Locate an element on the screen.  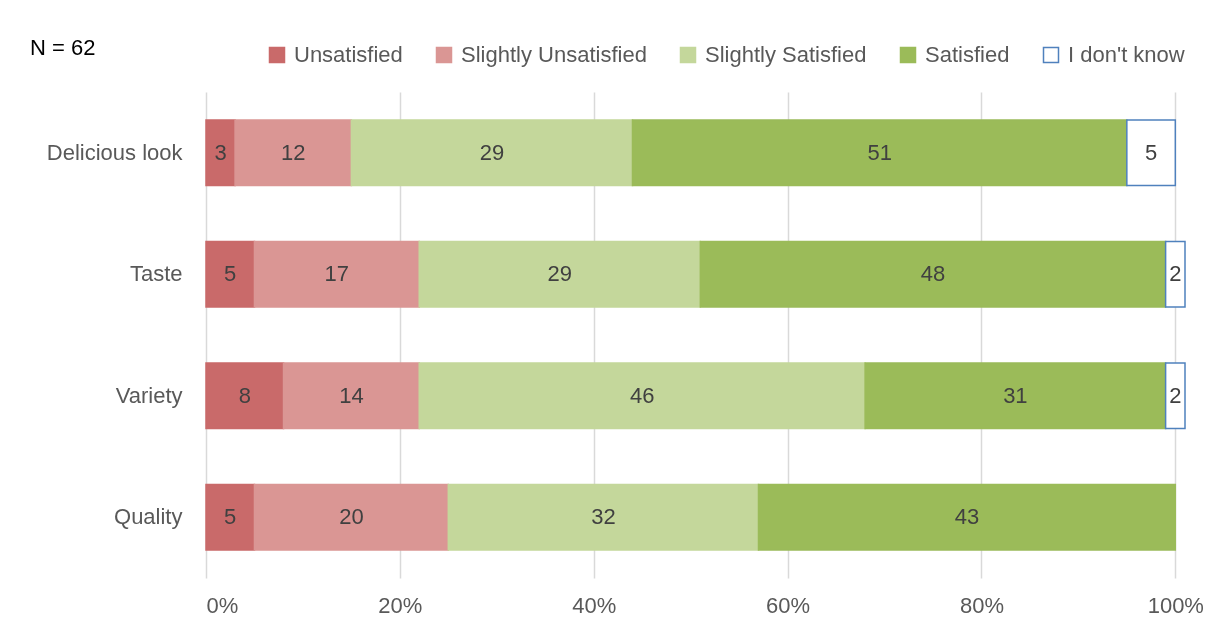
data-label: 48 is located at coordinates (933, 274).